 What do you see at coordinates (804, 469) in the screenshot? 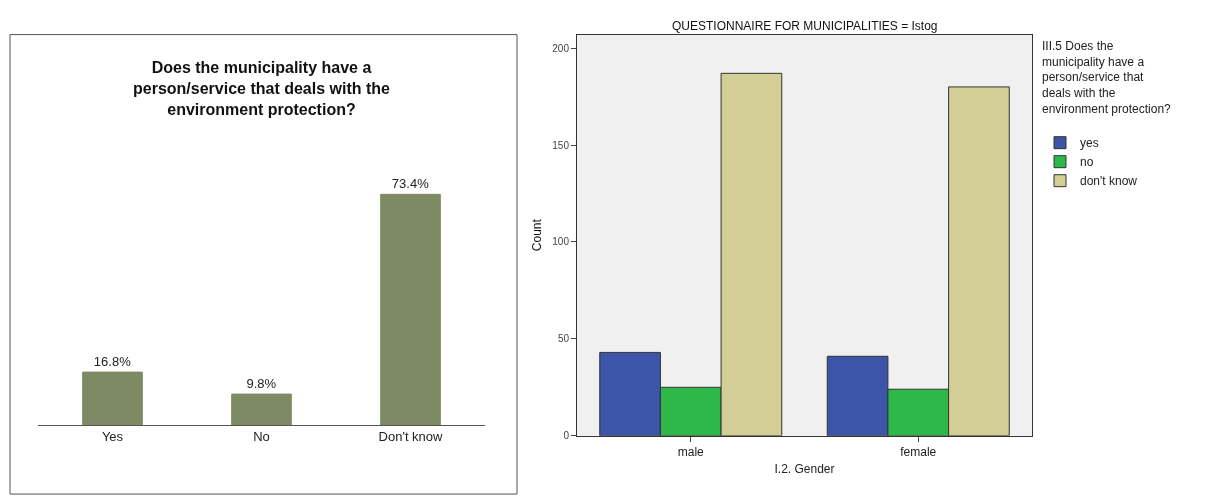
I see `x-axis-title: I.2. Gender` at bounding box center [804, 469].